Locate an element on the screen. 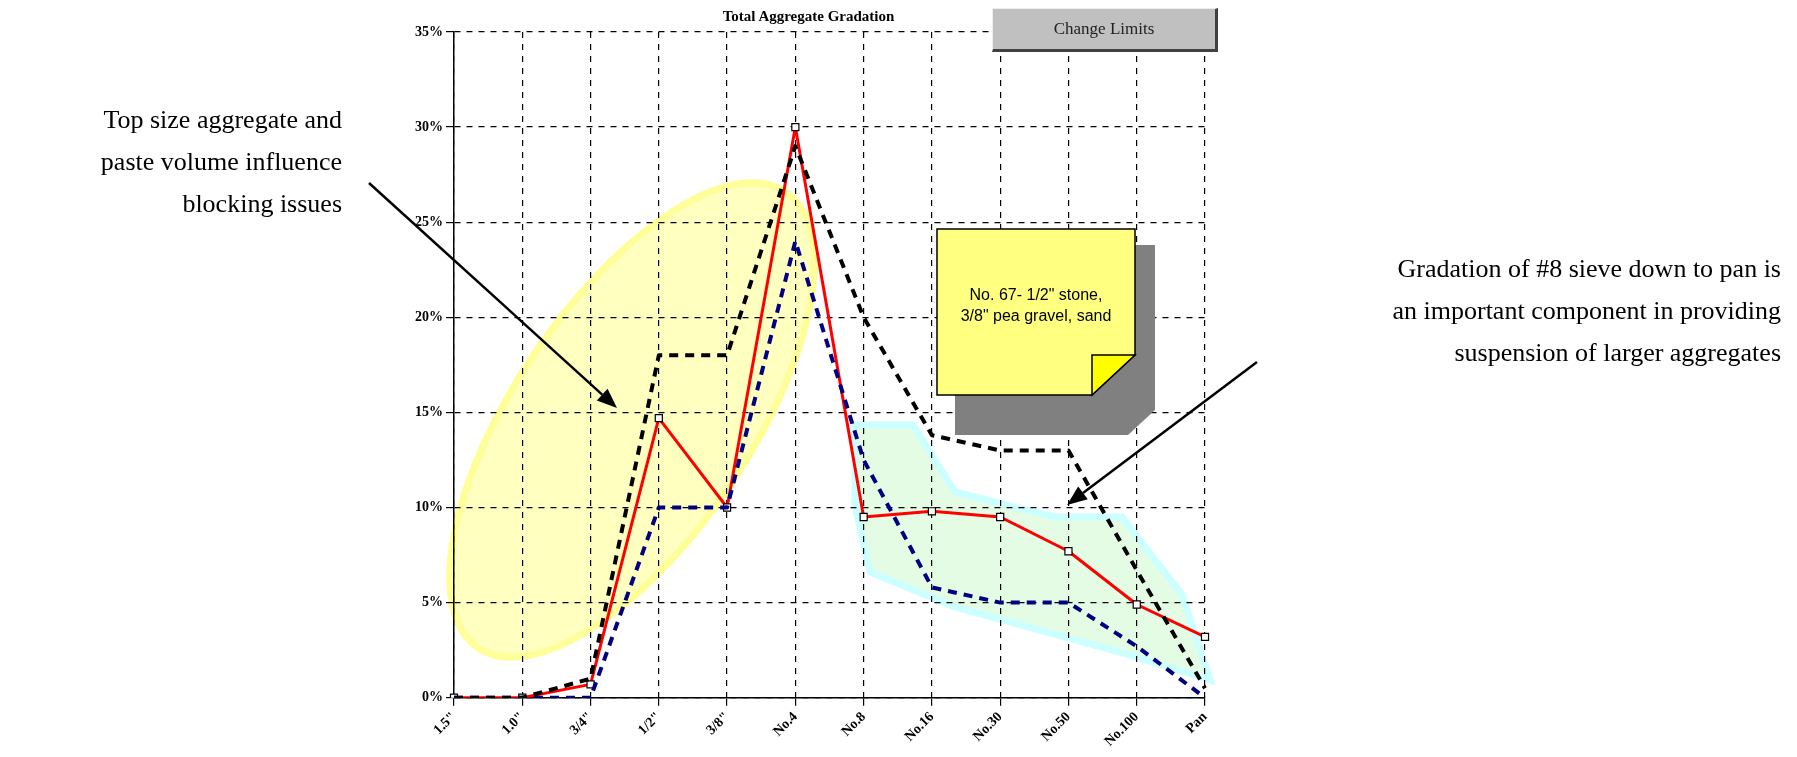 The width and height of the screenshot is (1797, 757). y-tick-label: 25% is located at coordinates (429, 221).